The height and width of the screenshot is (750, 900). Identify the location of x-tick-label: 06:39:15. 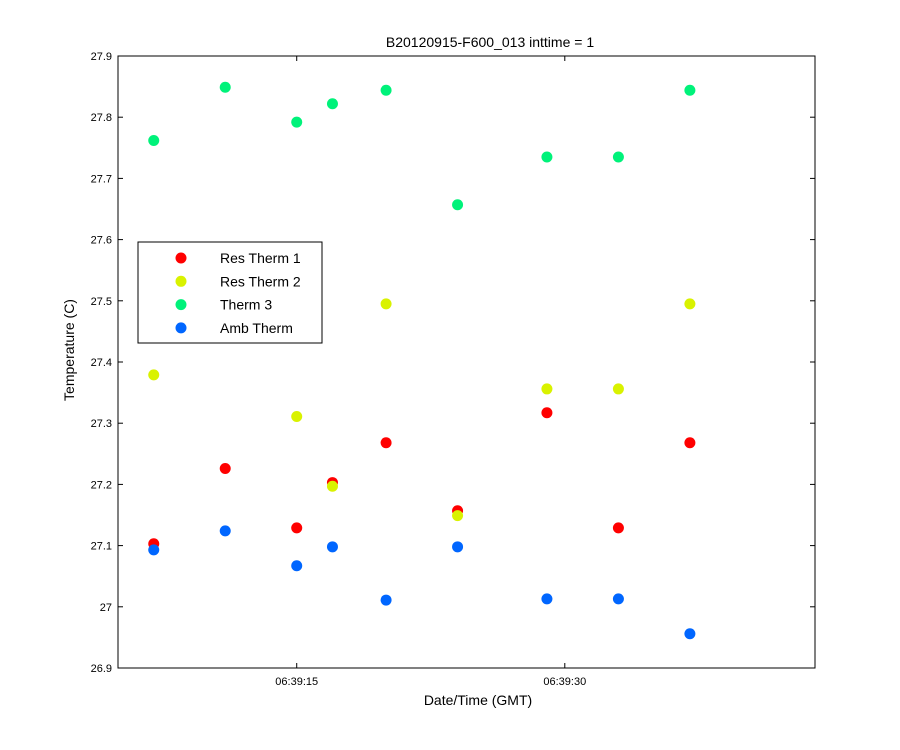
(296, 682).